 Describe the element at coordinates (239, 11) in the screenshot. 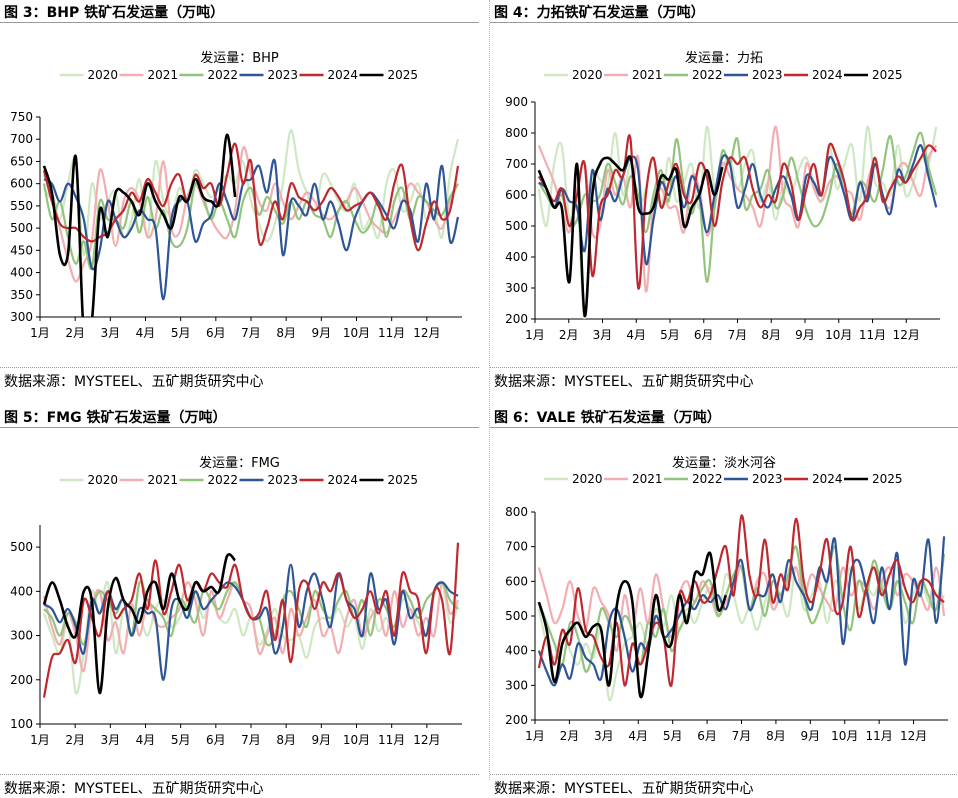

I see `panel-heading-bar: 图 3：BHP 铁矿石发运量（万吨）` at that location.